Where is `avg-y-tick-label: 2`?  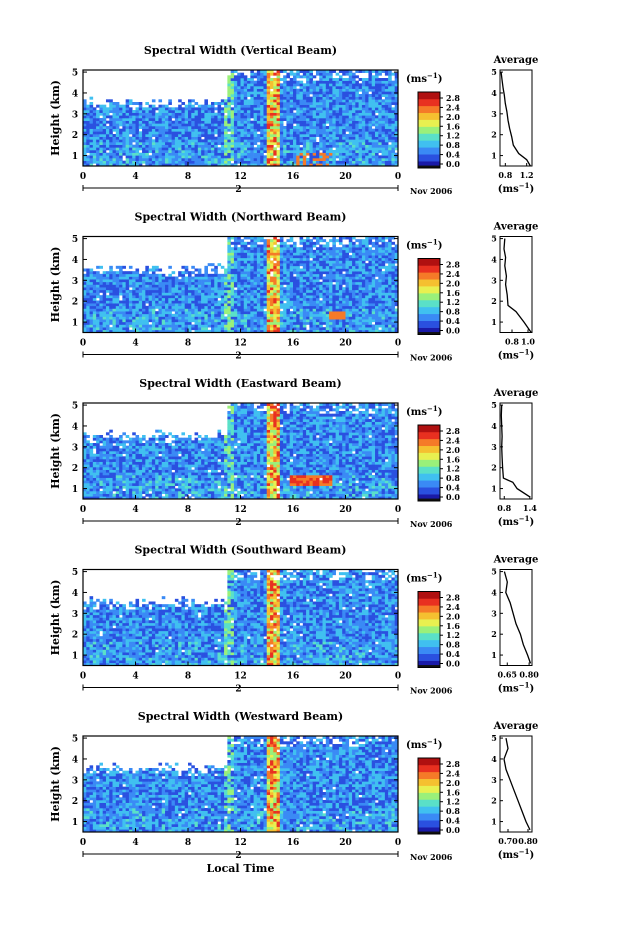 avg-y-tick-label: 2 is located at coordinates (494, 135).